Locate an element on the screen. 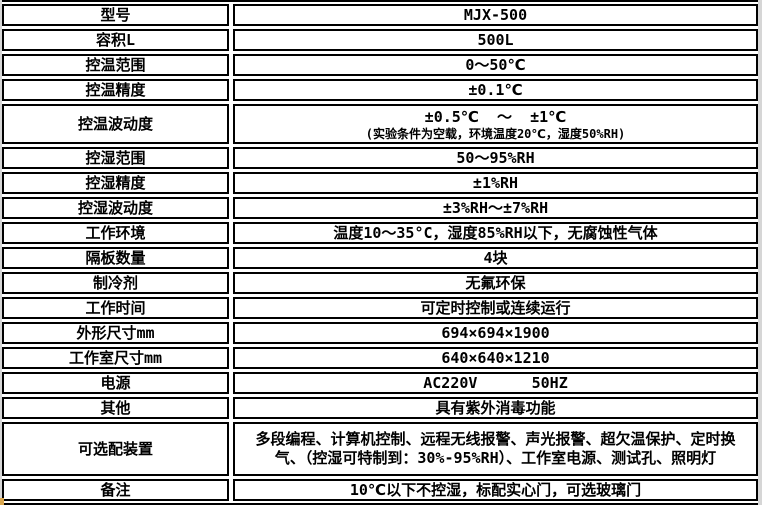 This screenshot has height=505, width=762. table-row: 工作室尺寸mm 640×640×1210 is located at coordinates (380, 358).